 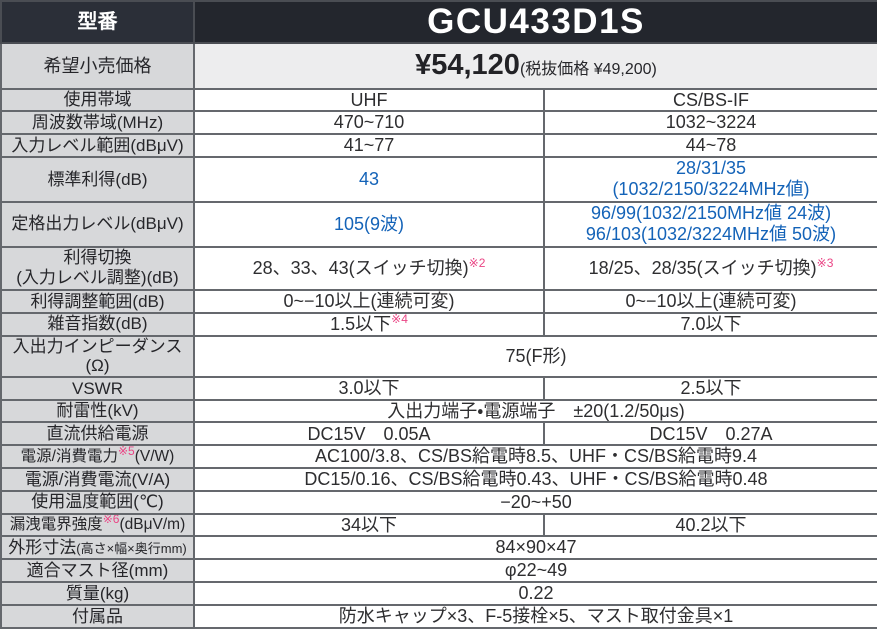 I want to click on leakage-label-unit: (dBμV/m), so click(x=152, y=525).